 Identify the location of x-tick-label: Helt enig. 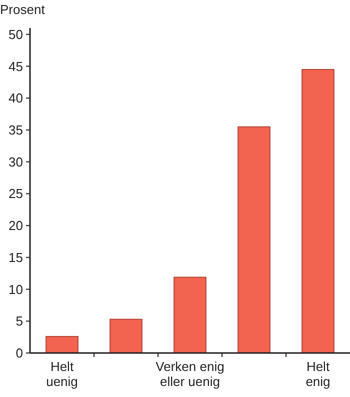
(318, 374).